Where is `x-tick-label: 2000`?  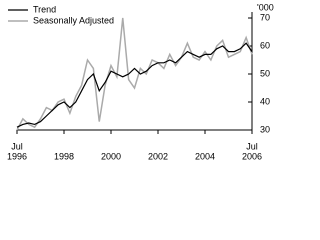
x-tick-label: 2000 is located at coordinates (111, 156).